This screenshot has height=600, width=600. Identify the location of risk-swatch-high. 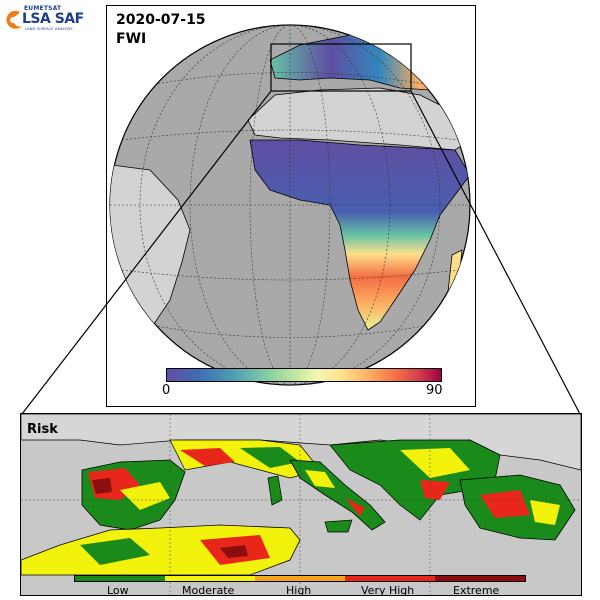
(300, 578).